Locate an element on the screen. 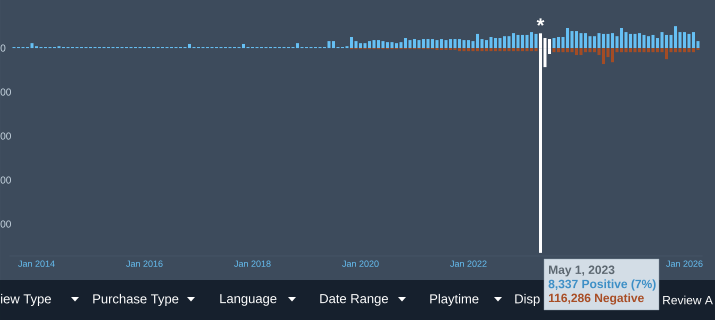 The width and height of the screenshot is (715, 320). text: 8,337 Positive (7%) is located at coordinates (602, 285).